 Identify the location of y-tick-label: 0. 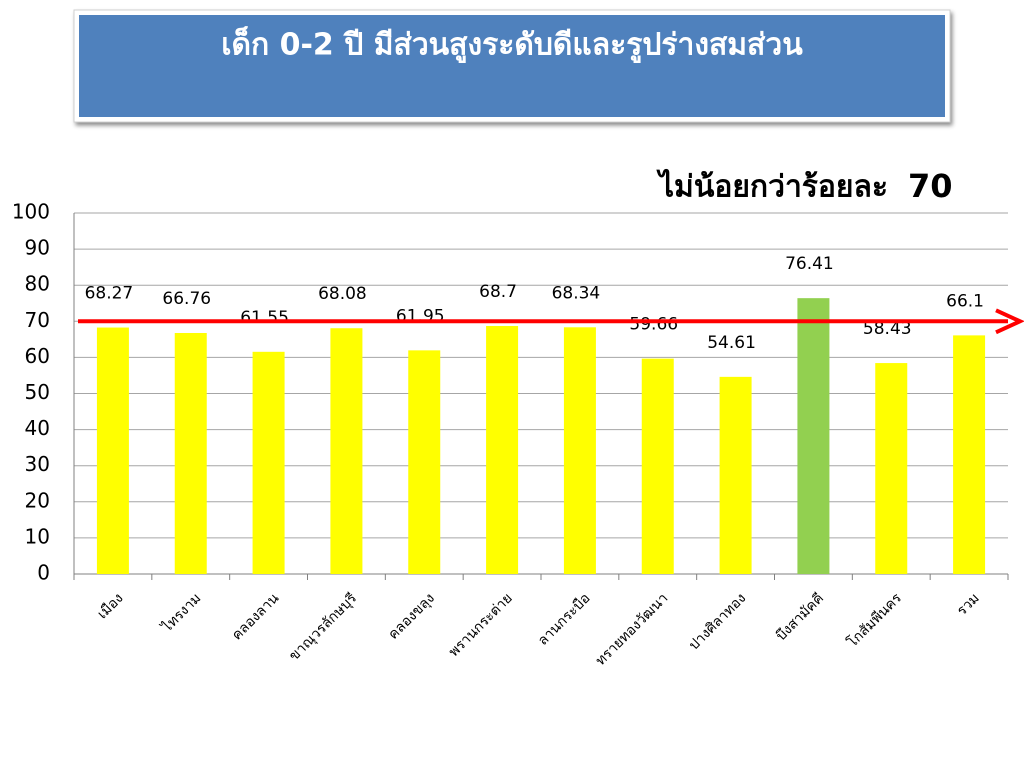
(43, 573).